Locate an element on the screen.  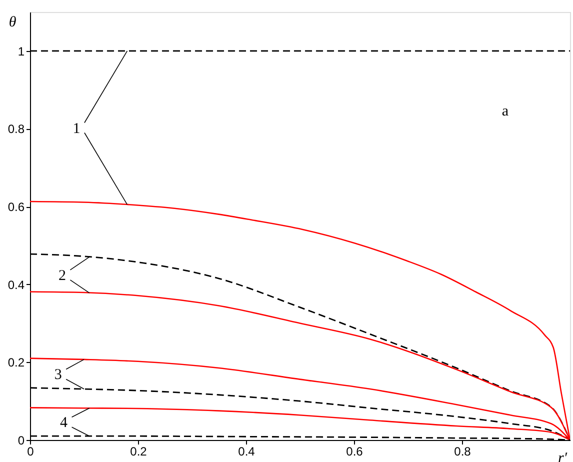
x-tick-label: 0 is located at coordinates (30, 451).